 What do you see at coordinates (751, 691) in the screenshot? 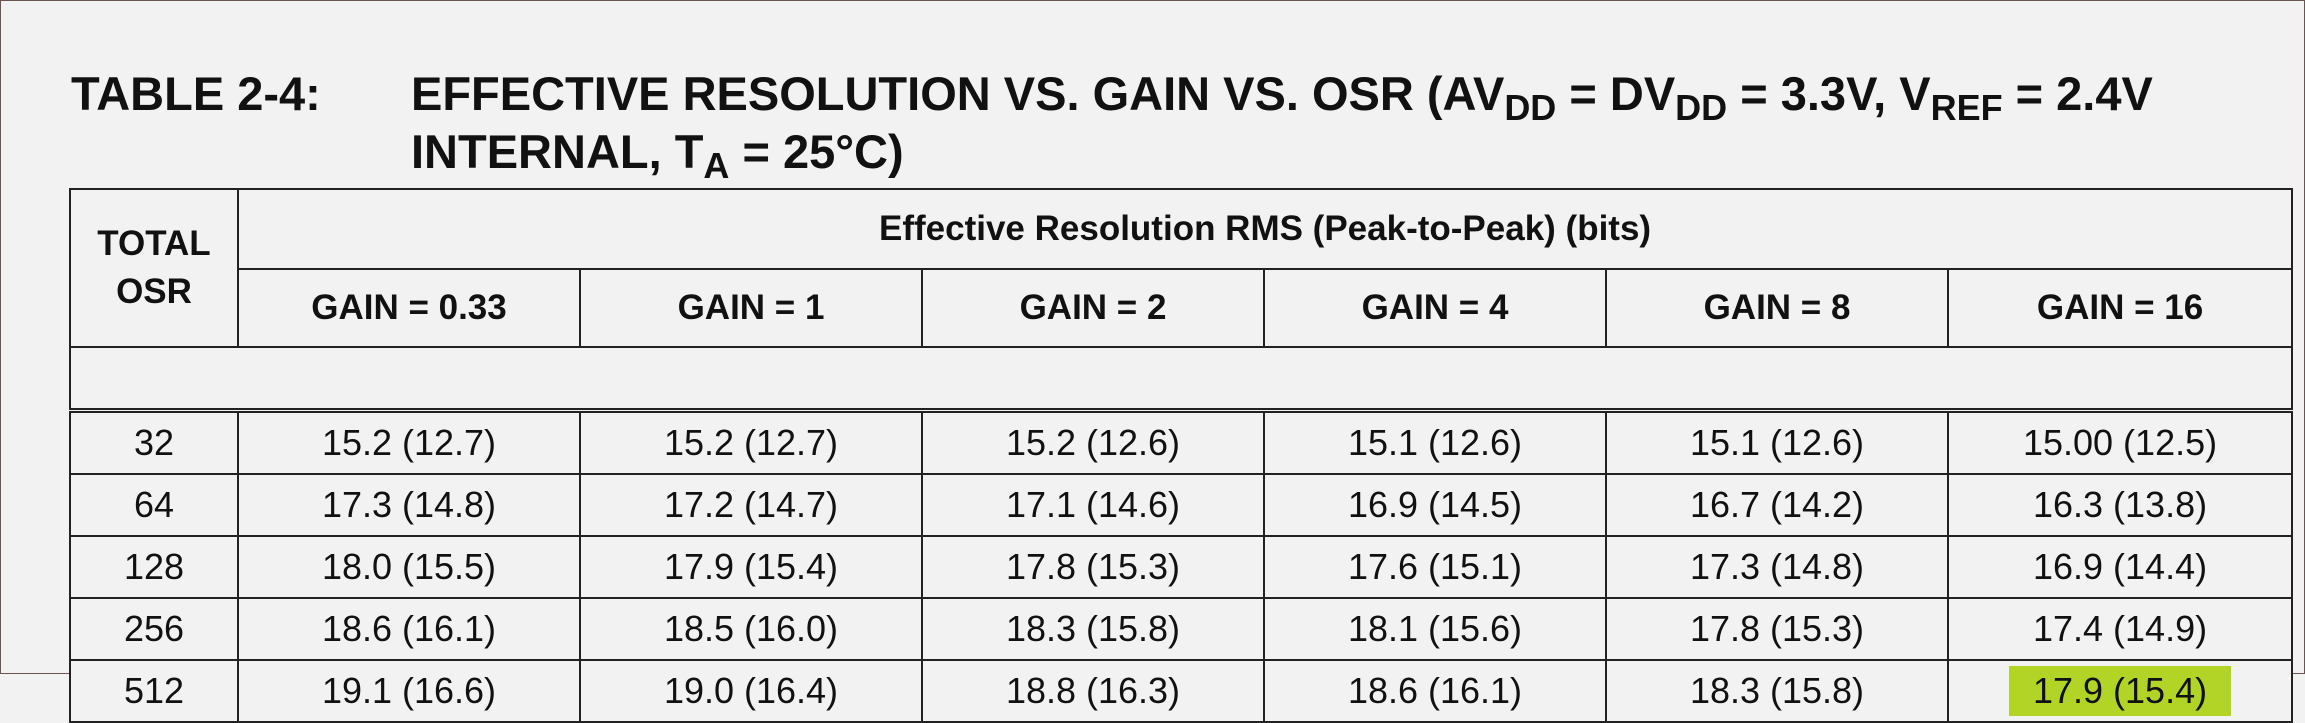
I see `value-cell: 19.0 (16.4)` at bounding box center [751, 691].